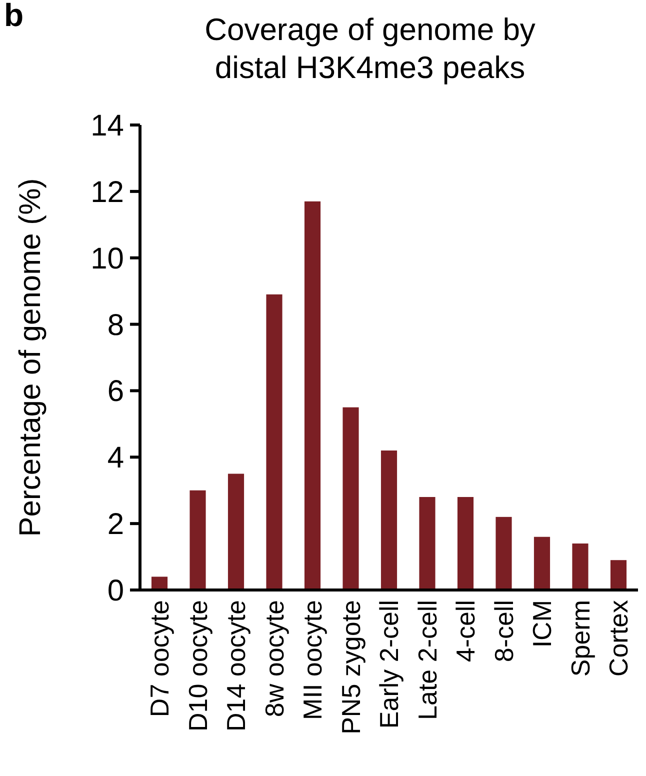 The height and width of the screenshot is (776, 646). What do you see at coordinates (115, 458) in the screenshot?
I see `y-tick-label: 4` at bounding box center [115, 458].